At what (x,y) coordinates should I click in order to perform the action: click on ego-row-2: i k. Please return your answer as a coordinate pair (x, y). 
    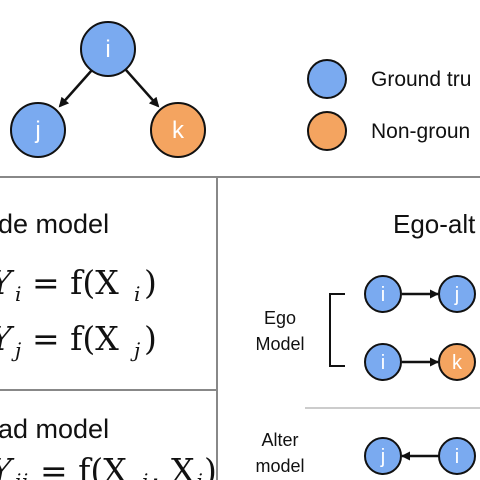
    Looking at the image, I should click on (420, 362).